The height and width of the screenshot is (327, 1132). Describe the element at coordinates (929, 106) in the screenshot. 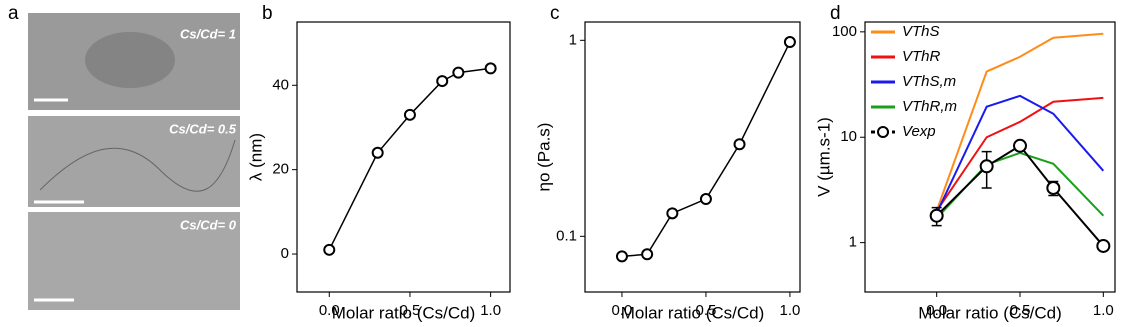

I see `legend-label: VThR,m` at that location.